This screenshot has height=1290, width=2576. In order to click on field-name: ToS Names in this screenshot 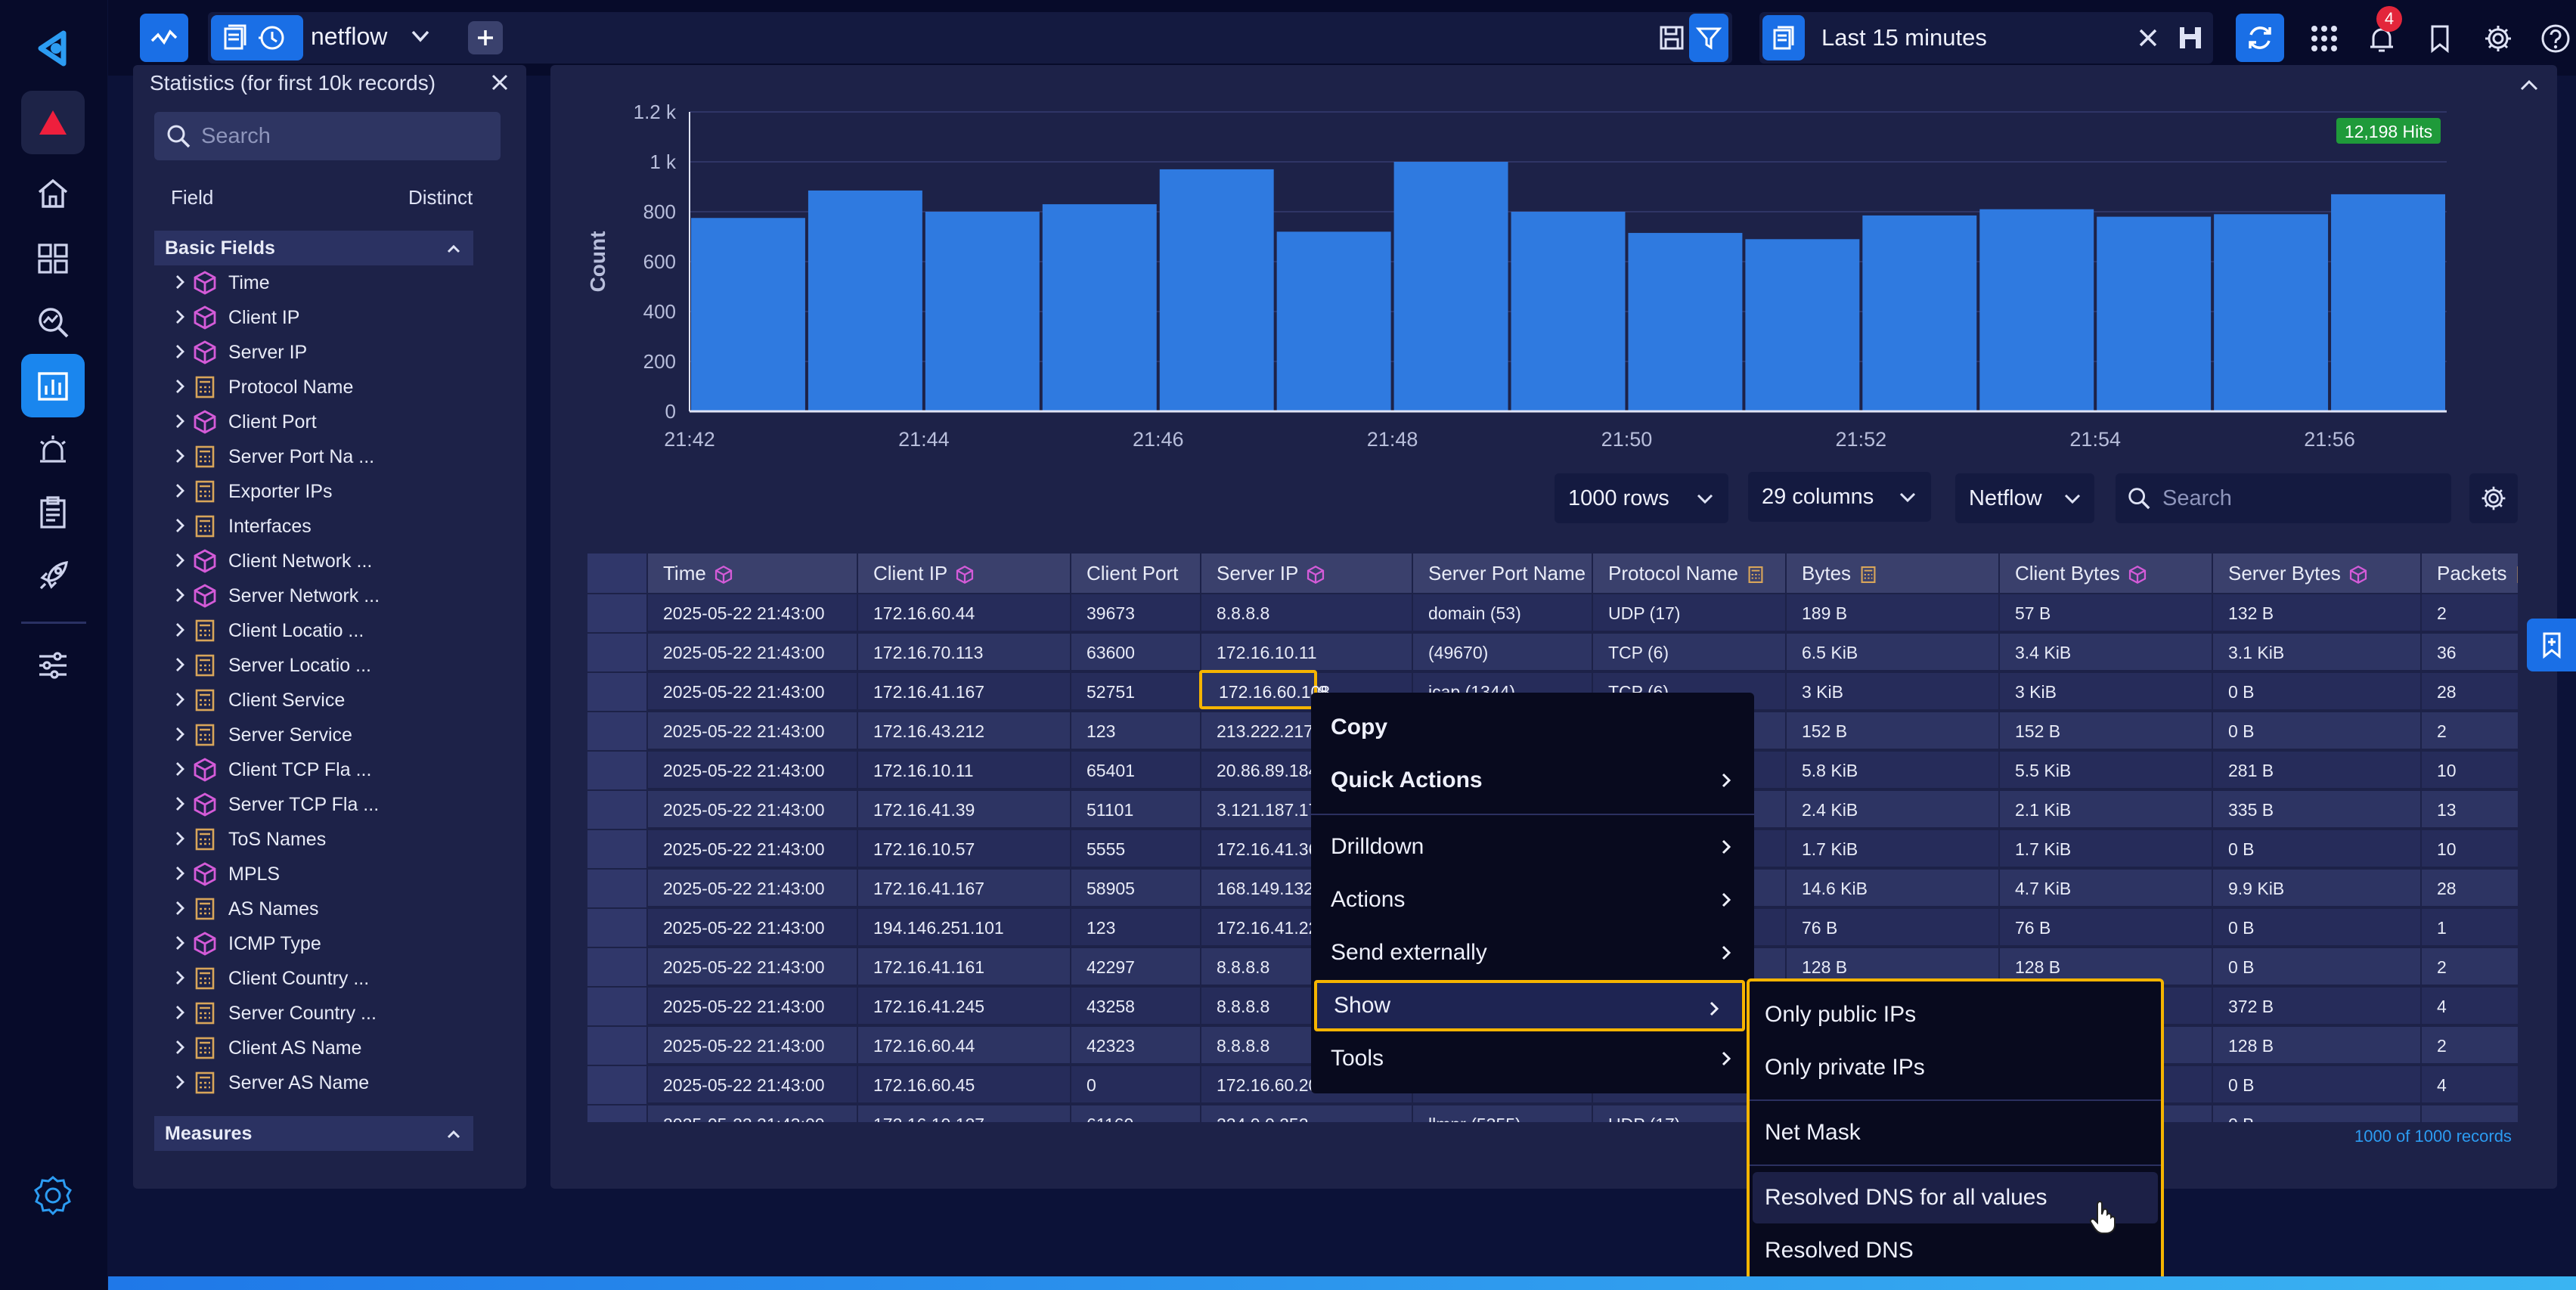, I will do `click(277, 839)`.